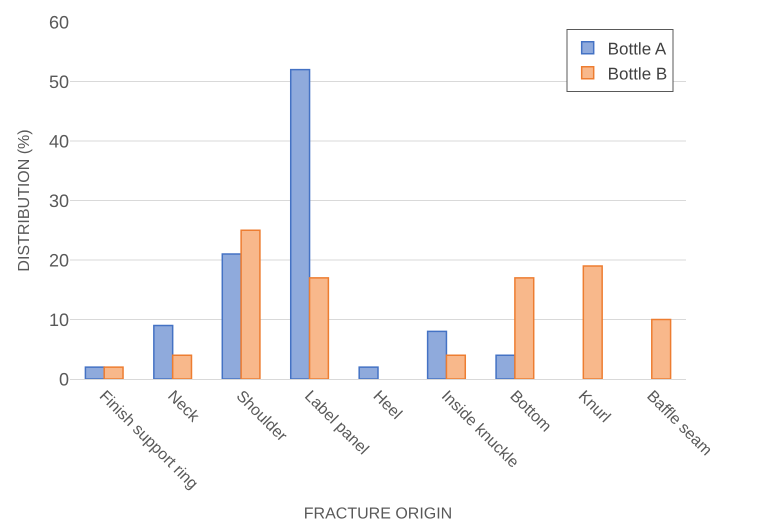 This screenshot has height=531, width=761. What do you see at coordinates (24, 200) in the screenshot?
I see `y-axis-title: DISTRIBUTION (%)` at bounding box center [24, 200].